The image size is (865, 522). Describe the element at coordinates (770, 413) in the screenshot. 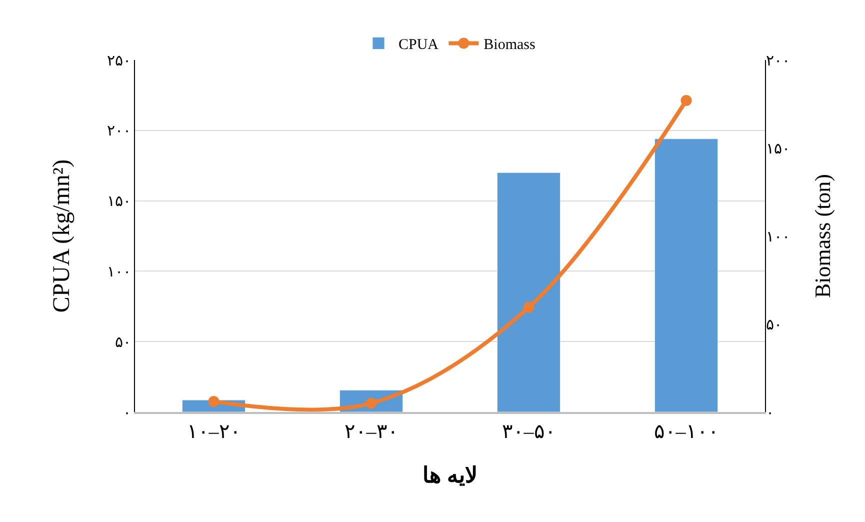

I see `y2-tick-label: ۰` at that location.